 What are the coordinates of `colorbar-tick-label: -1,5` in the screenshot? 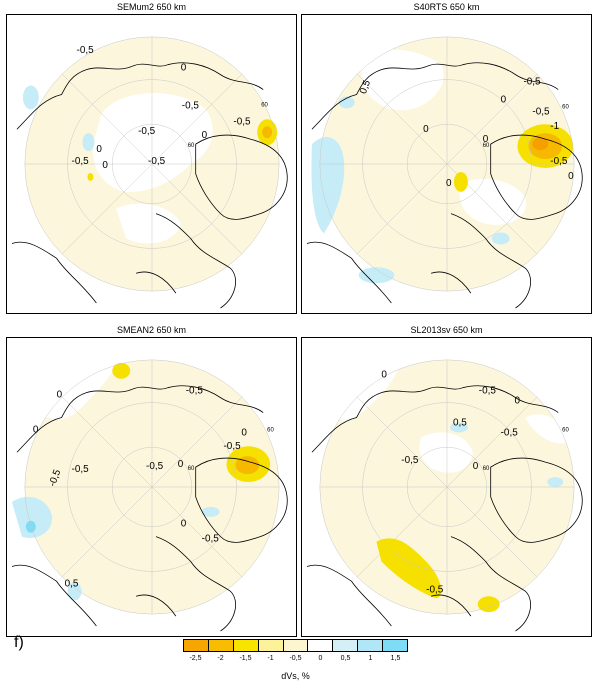 It's located at (245, 658).